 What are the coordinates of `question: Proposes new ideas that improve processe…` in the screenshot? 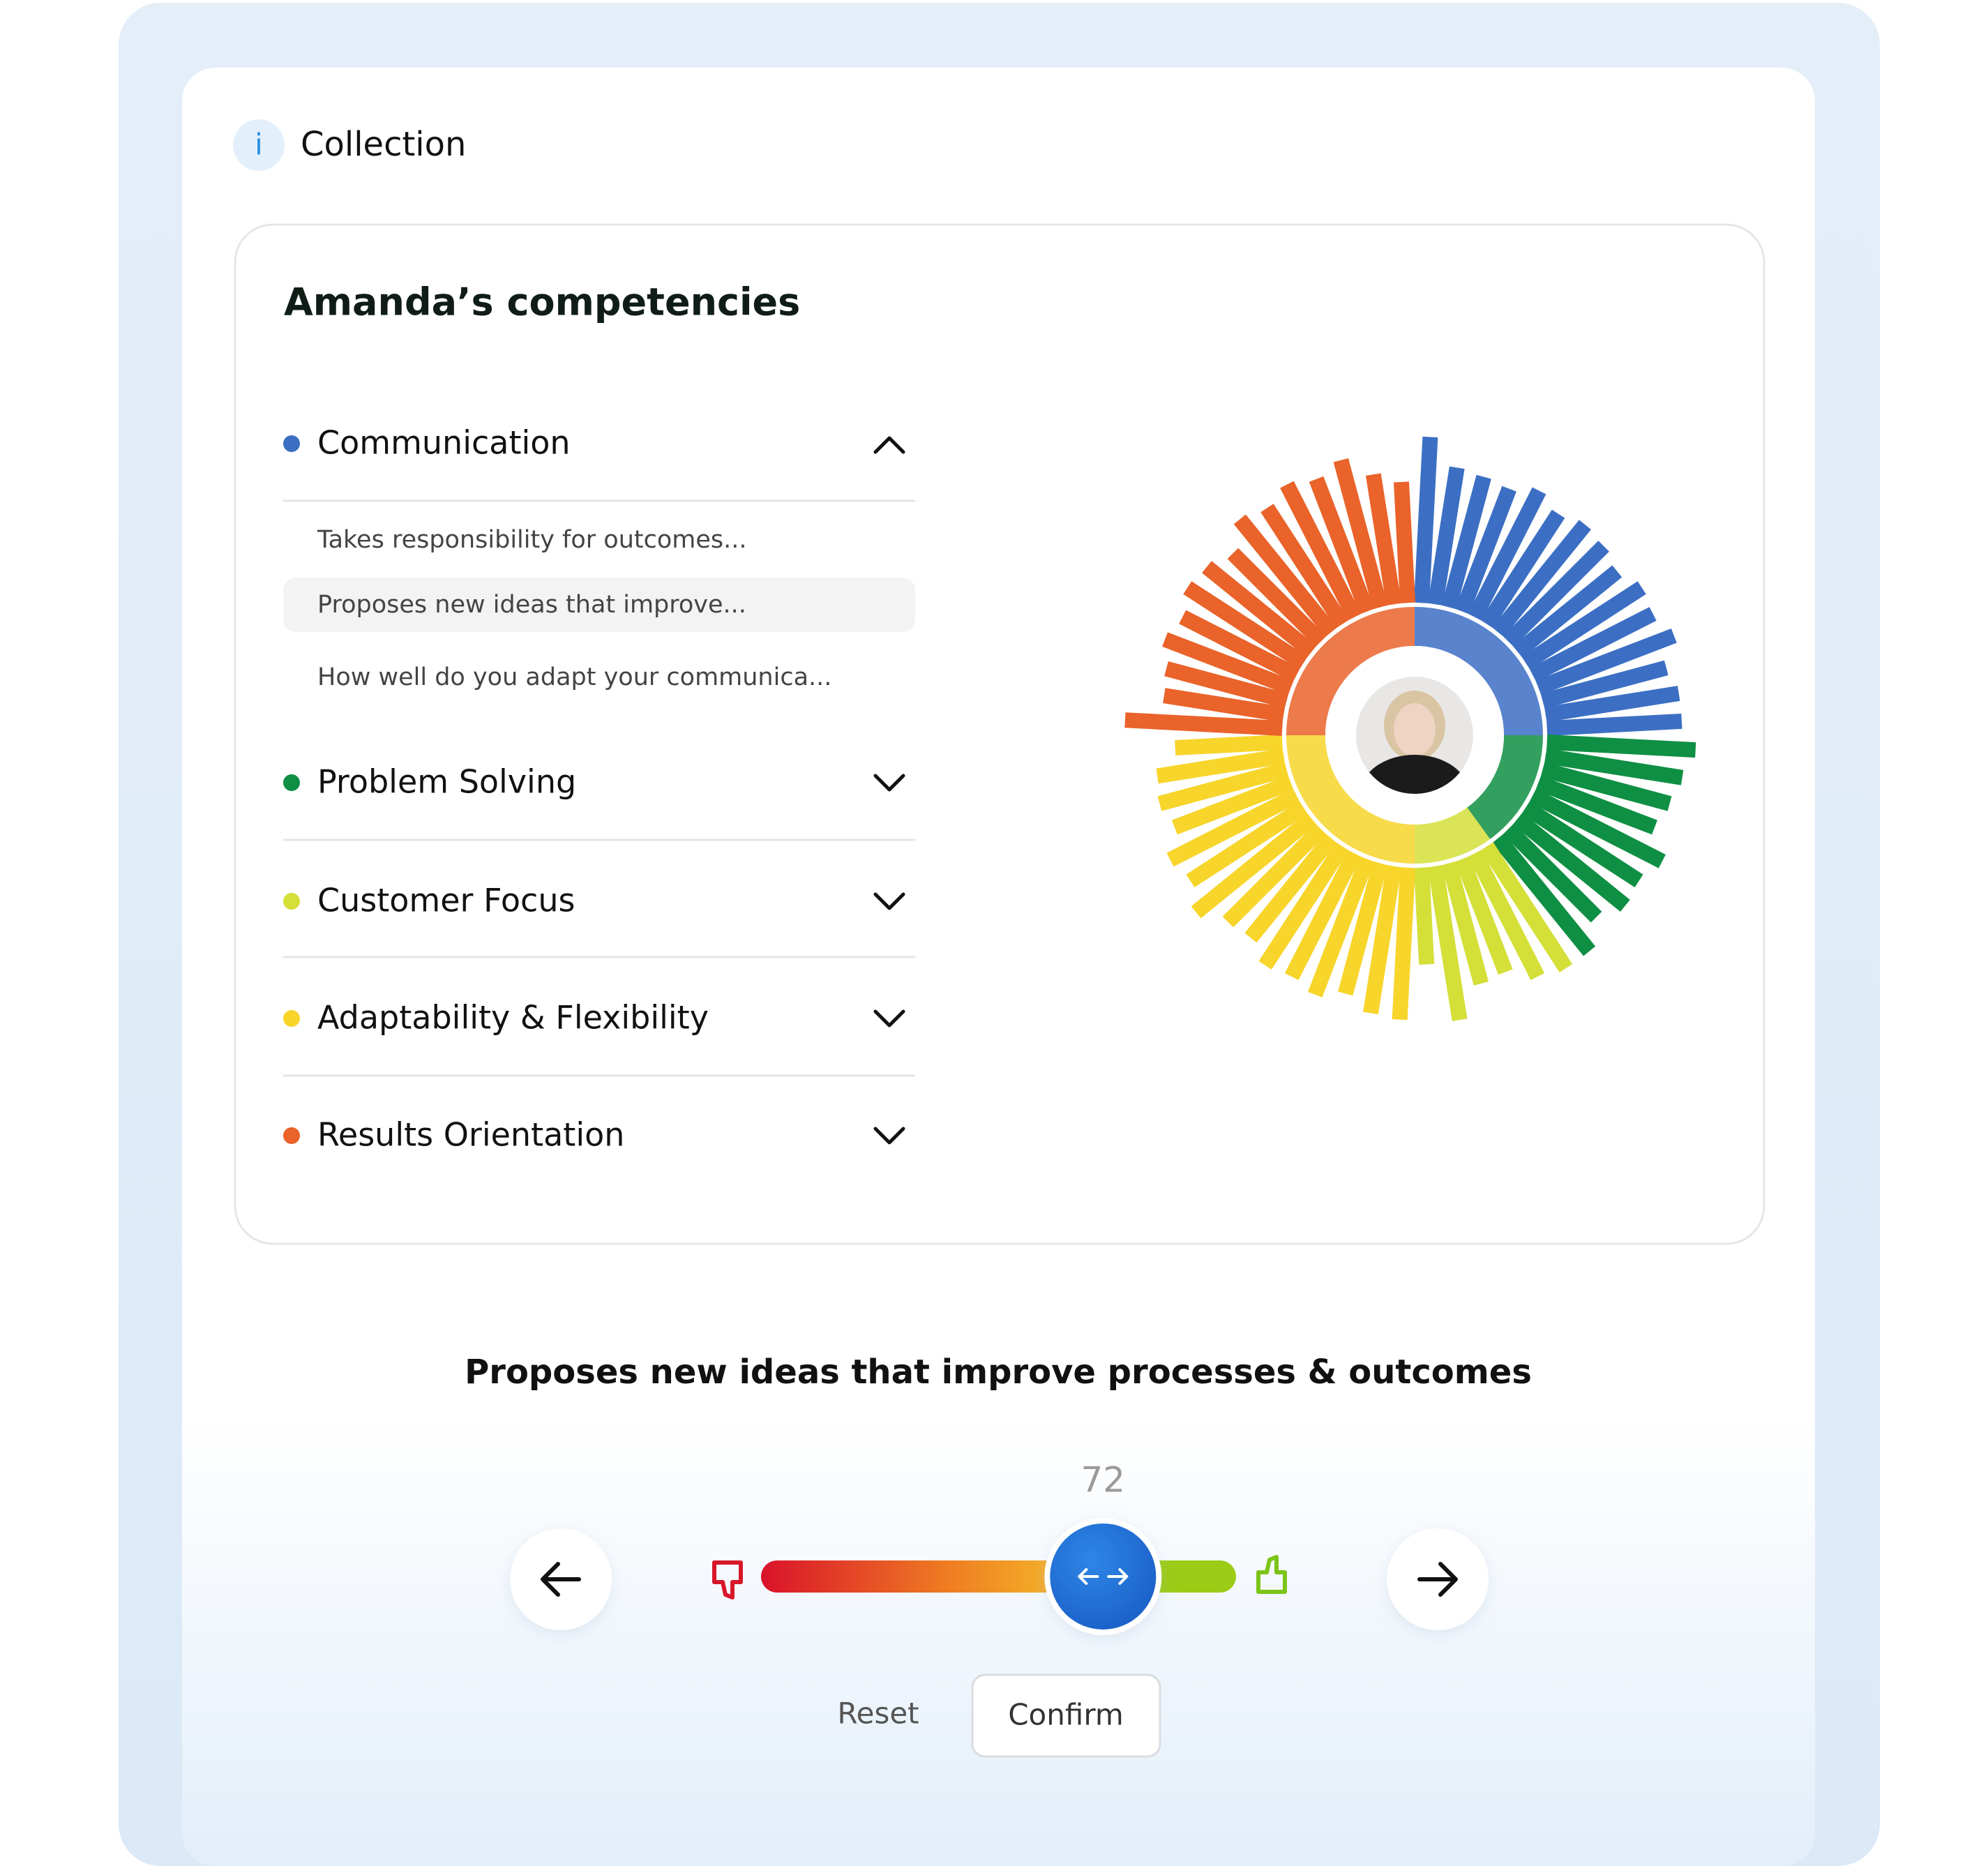 It's located at (998, 1373).